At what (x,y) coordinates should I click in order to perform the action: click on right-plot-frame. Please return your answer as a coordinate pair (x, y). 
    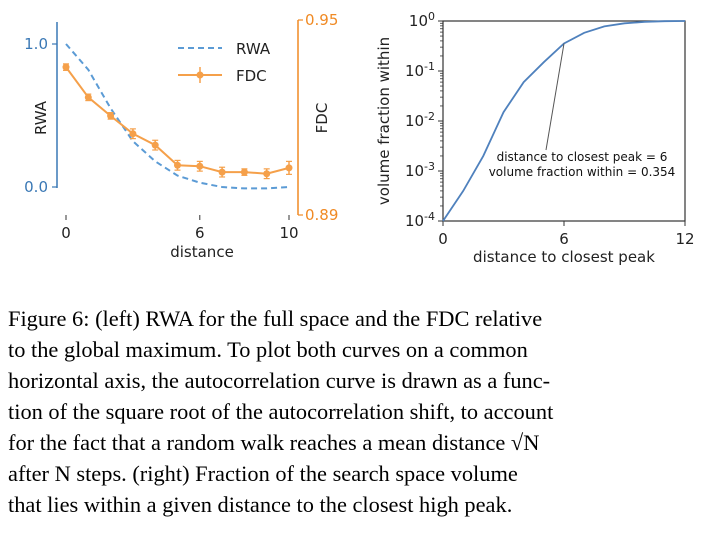
    Looking at the image, I should click on (564, 121).